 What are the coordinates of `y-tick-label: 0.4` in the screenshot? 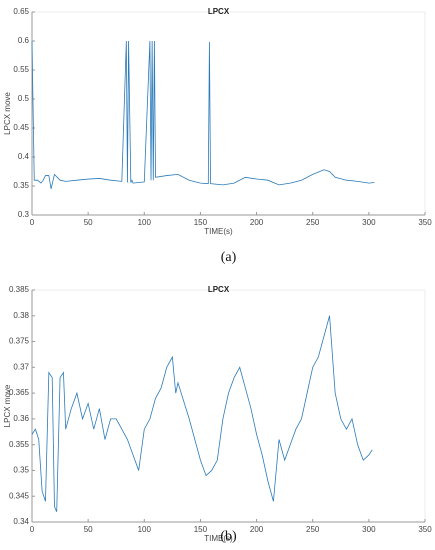 It's located at (24, 156).